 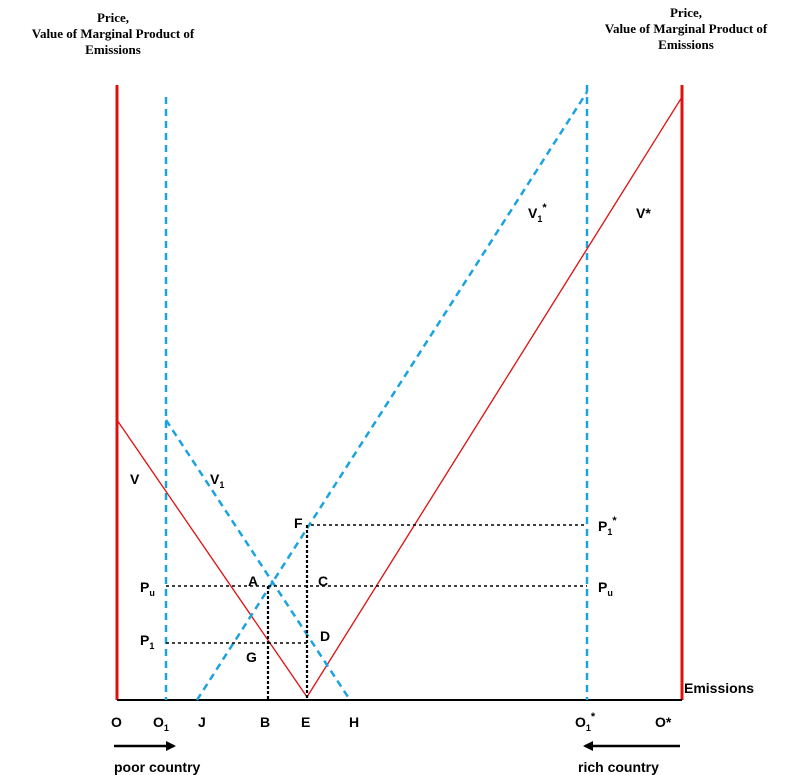 I want to click on tick-e: E, so click(x=305, y=722).